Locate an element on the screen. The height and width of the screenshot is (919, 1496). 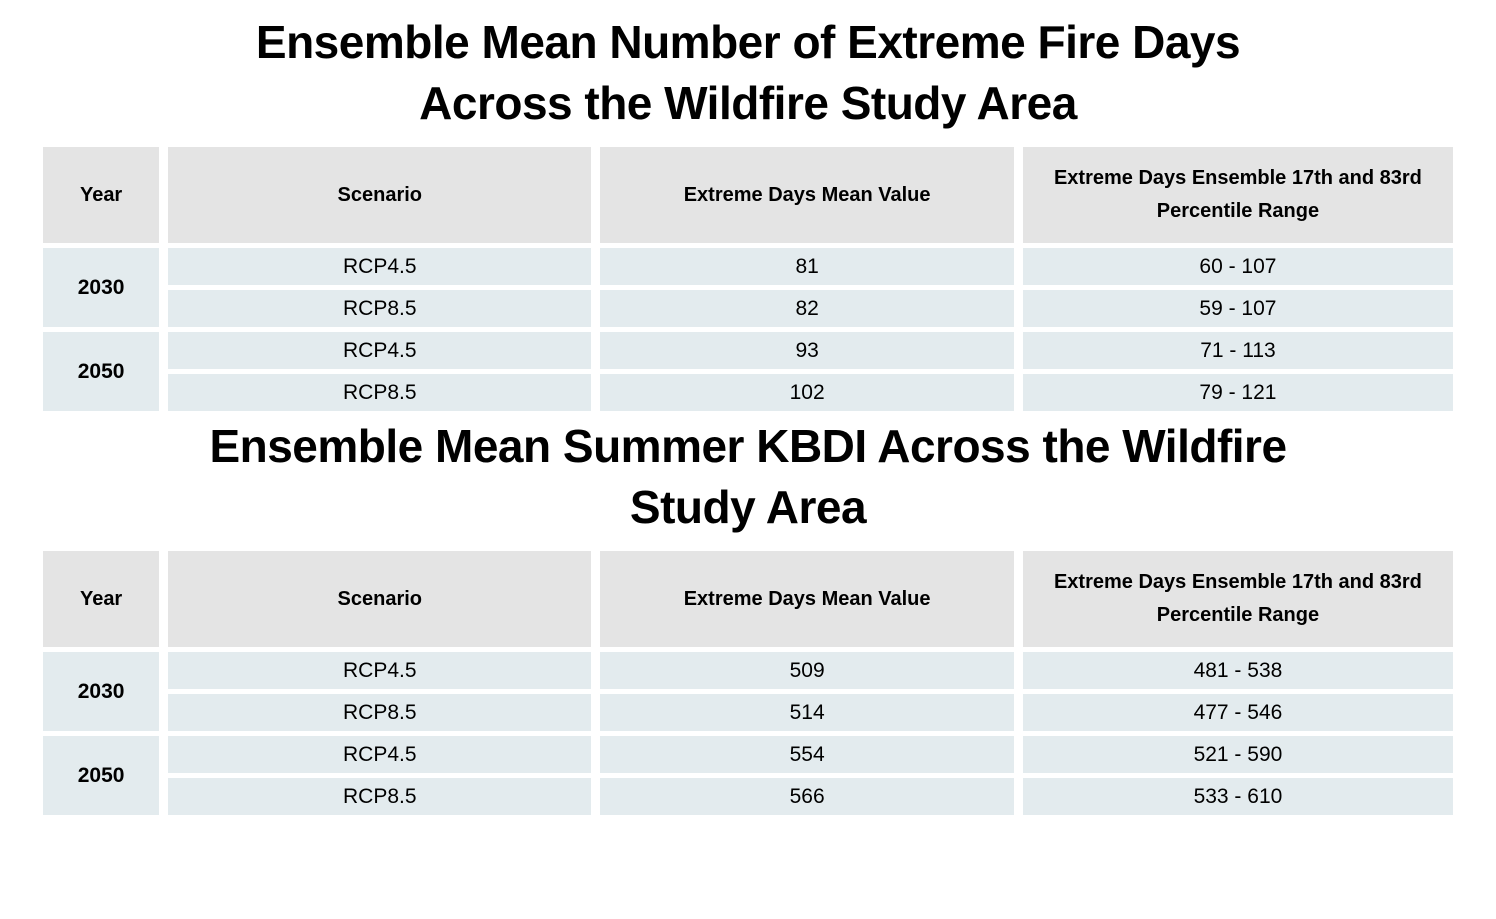
table-row: 2030 RCP4.5 81 60 - 107 is located at coordinates (748, 287).